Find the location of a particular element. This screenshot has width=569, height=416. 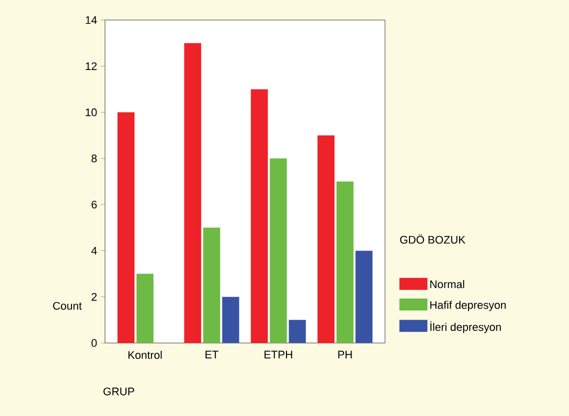

y-tick-label: 10 is located at coordinates (91, 112).